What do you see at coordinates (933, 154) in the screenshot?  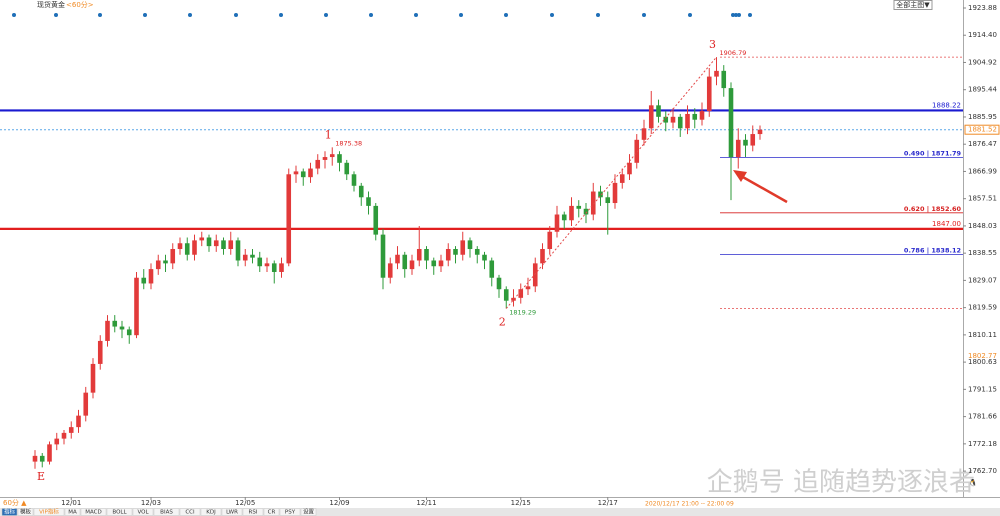 I see `fib-label: 0.490 | 1871.79` at bounding box center [933, 154].